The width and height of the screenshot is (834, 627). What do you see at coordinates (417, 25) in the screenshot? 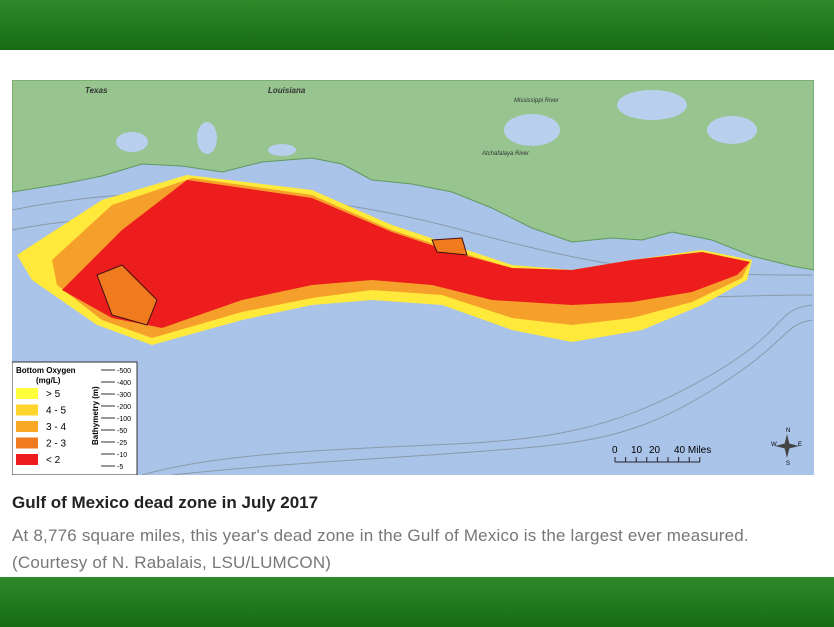
I see `top-banner` at bounding box center [417, 25].